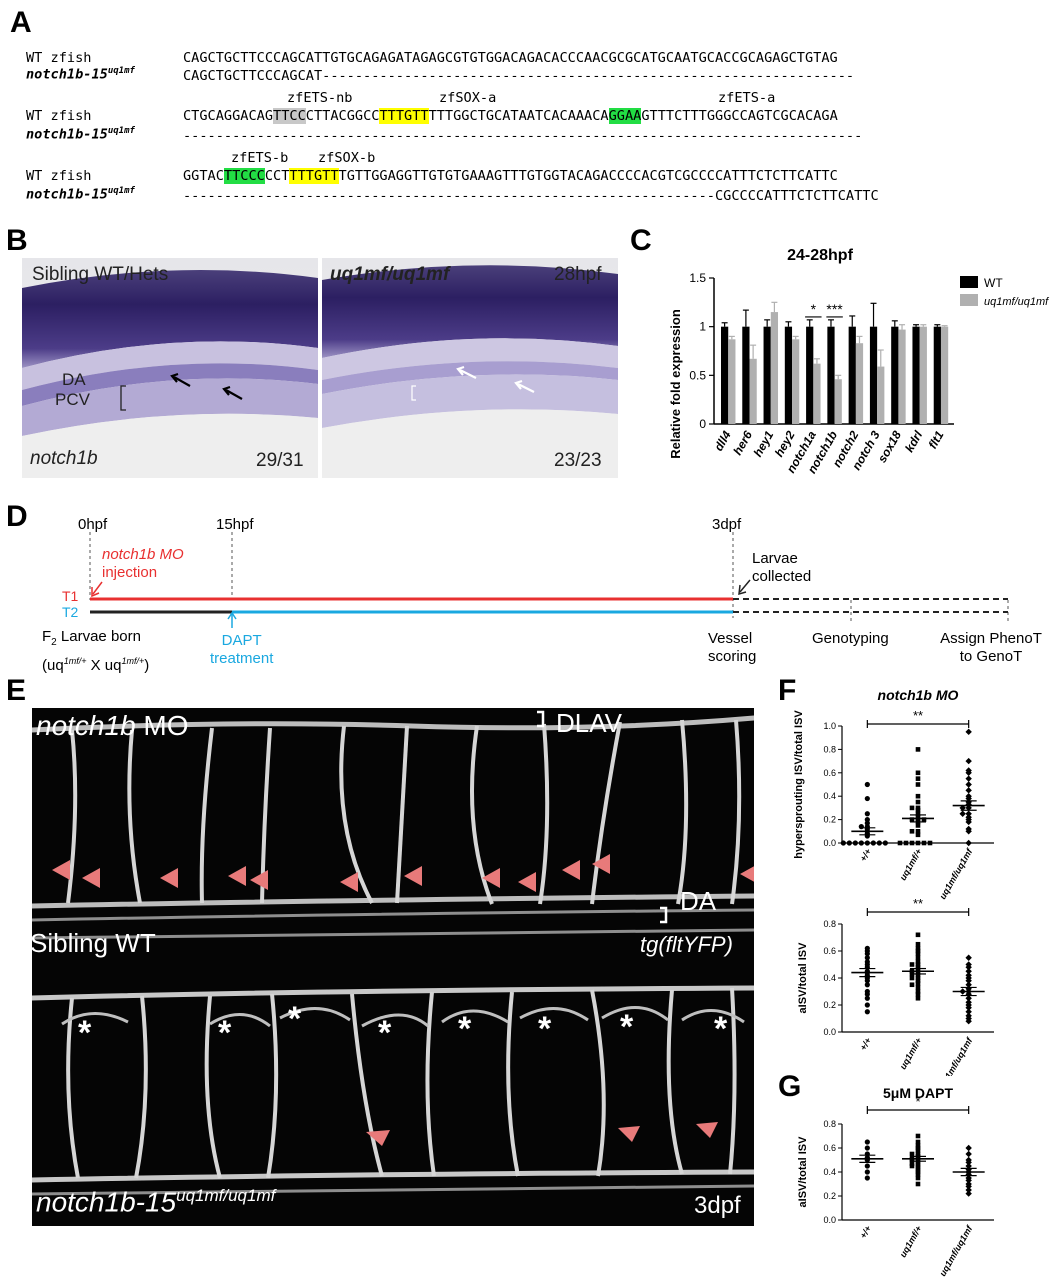 This screenshot has width=1061, height=1280. What do you see at coordinates (820, 255) in the screenshot?
I see `chart-c-title: 24-28hpf` at bounding box center [820, 255].